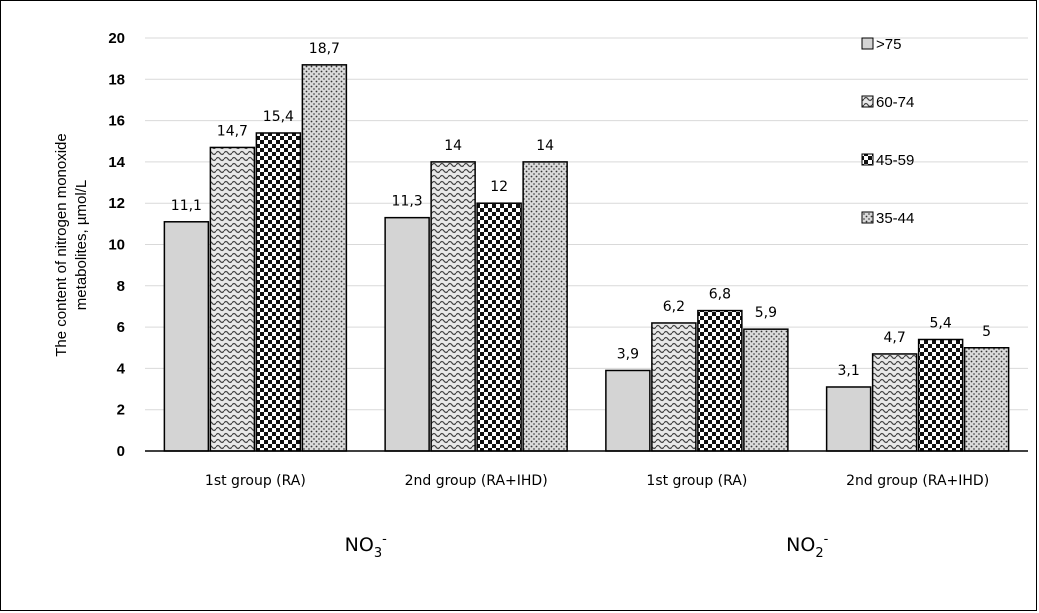 The image size is (1039, 613). What do you see at coordinates (674, 307) in the screenshot?
I see `data-label: 6,2` at bounding box center [674, 307].